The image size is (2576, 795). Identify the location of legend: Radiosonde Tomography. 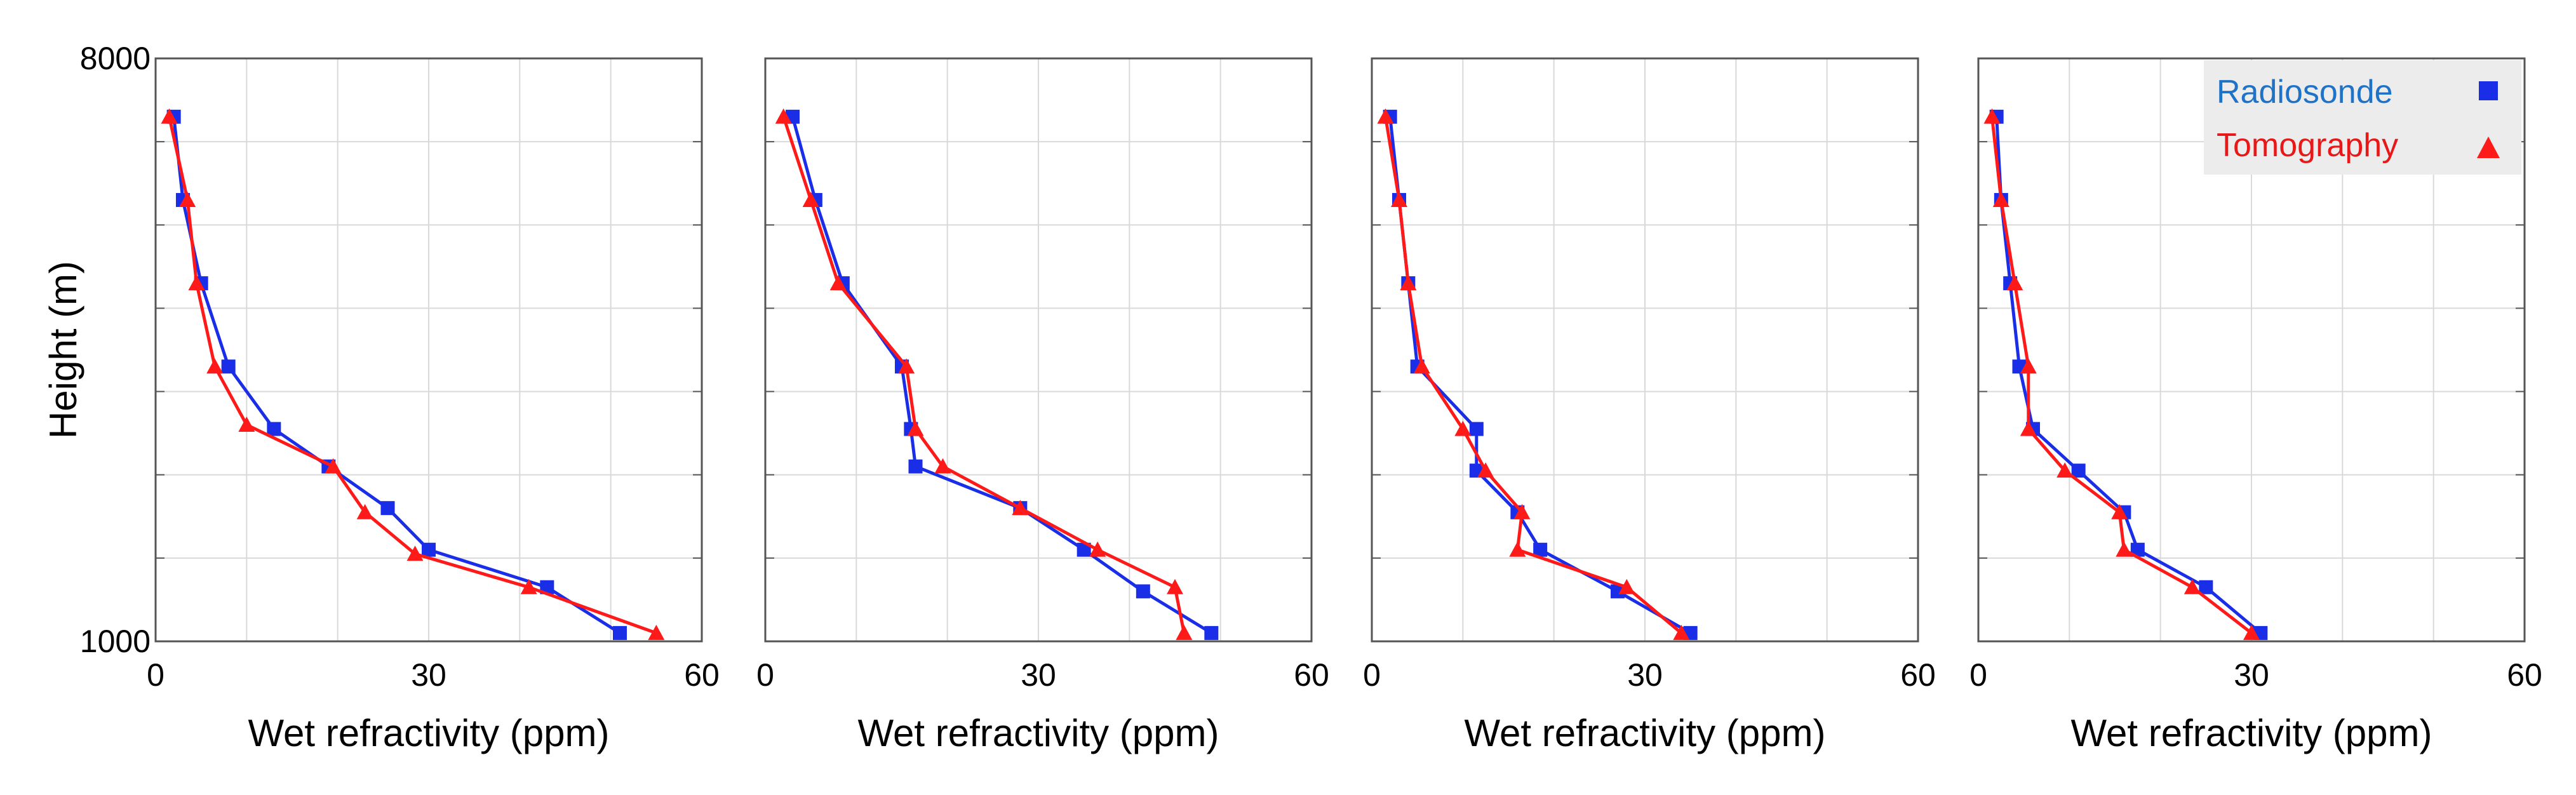
(2362, 117).